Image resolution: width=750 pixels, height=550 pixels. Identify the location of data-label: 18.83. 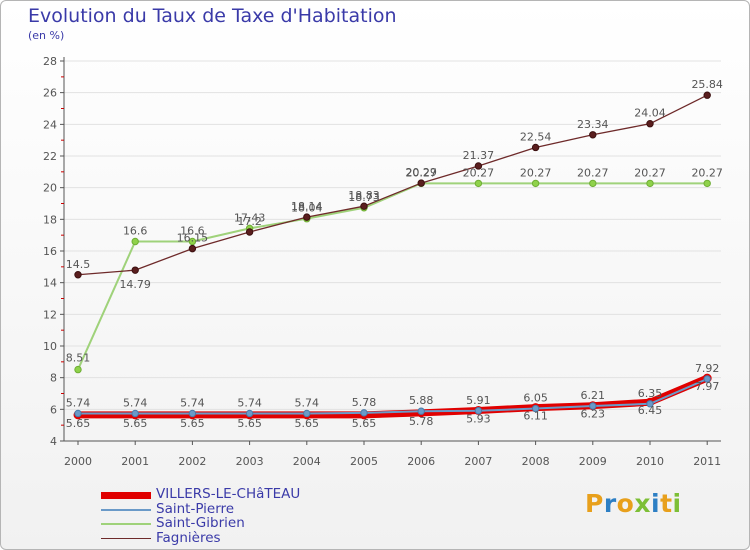
(364, 195).